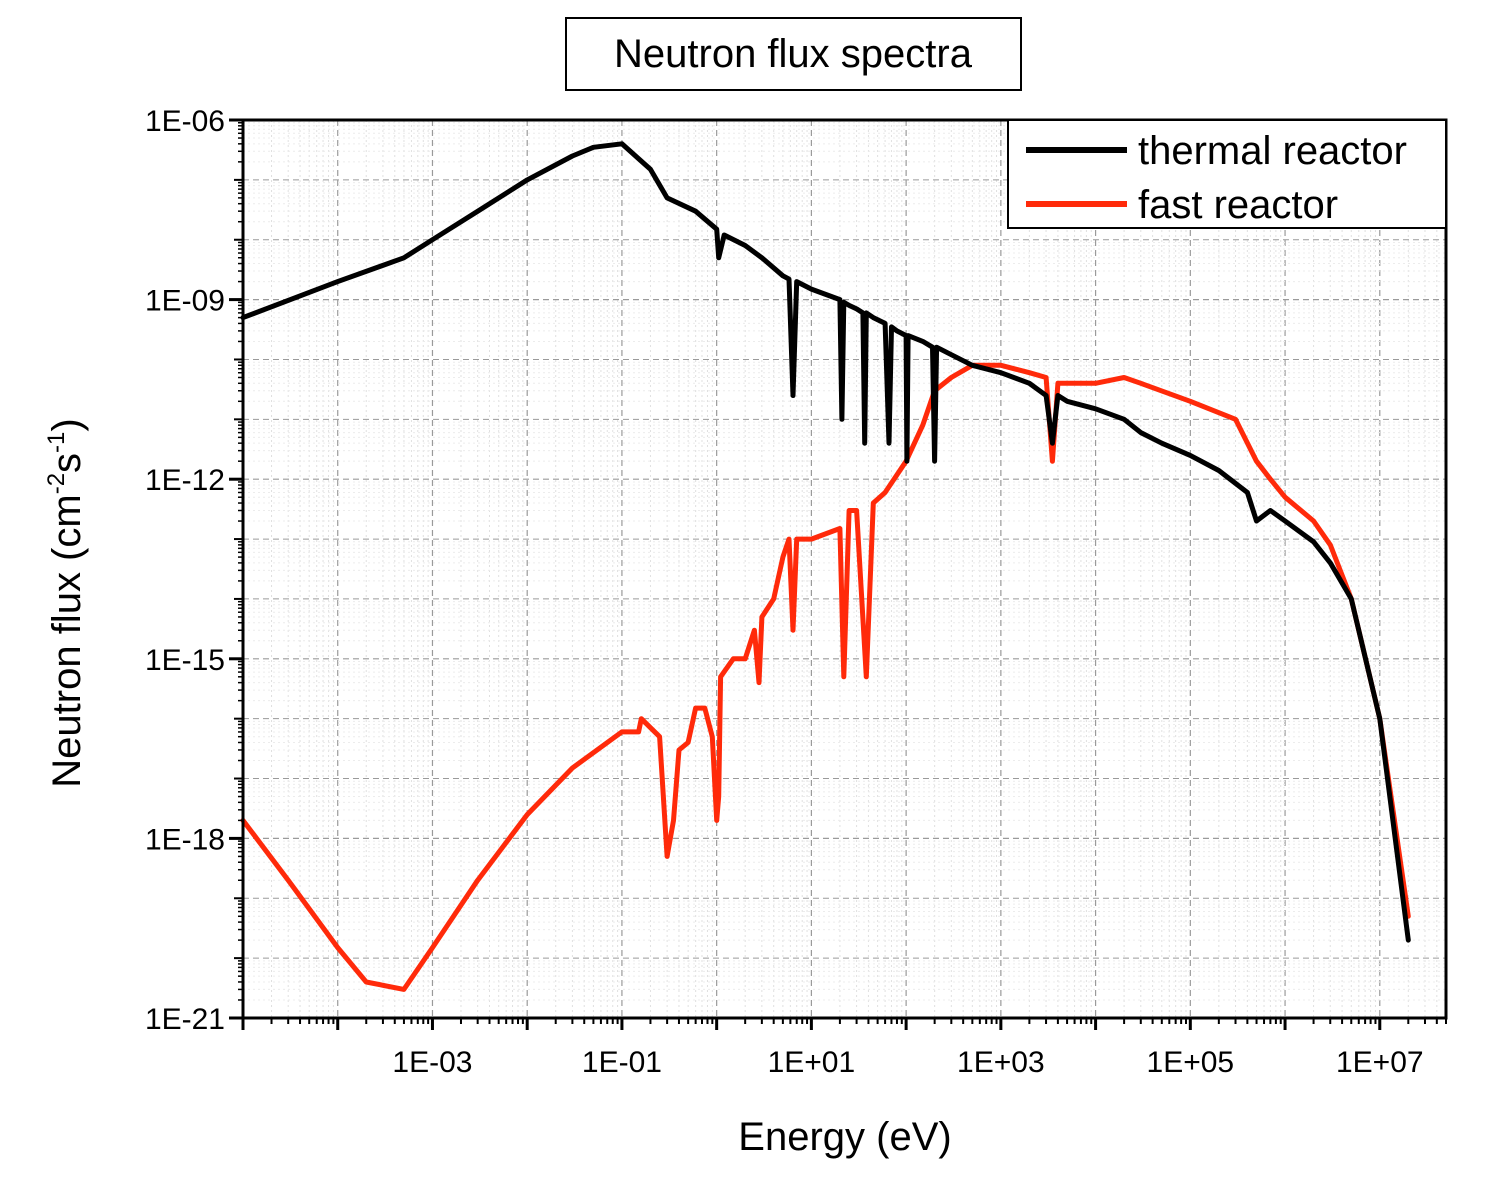 This screenshot has width=1500, height=1180. What do you see at coordinates (432, 1062) in the screenshot?
I see `x-tick-label: 1E-03` at bounding box center [432, 1062].